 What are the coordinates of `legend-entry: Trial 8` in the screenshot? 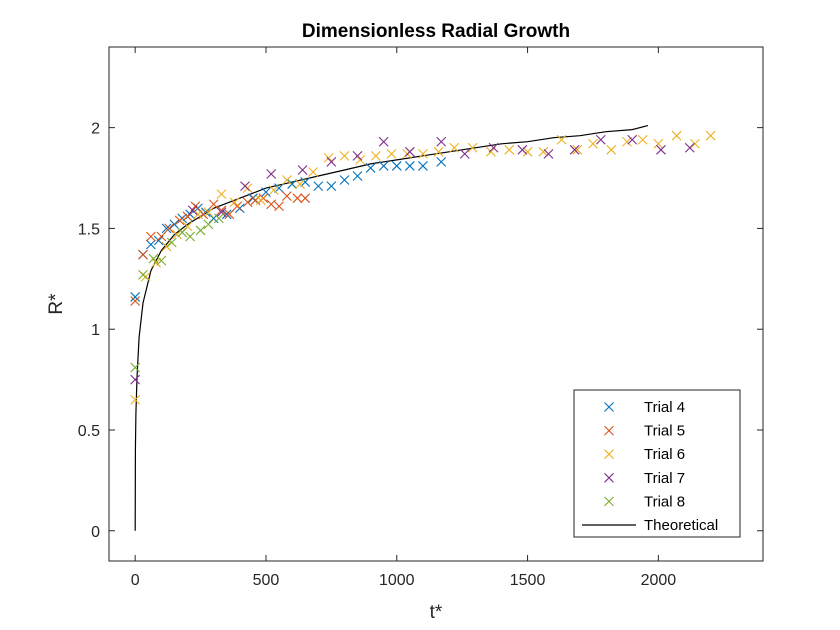 It's located at (644, 501).